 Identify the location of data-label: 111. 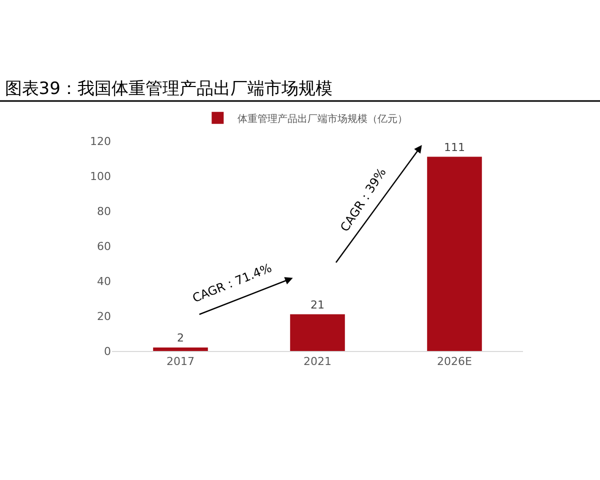
(454, 147).